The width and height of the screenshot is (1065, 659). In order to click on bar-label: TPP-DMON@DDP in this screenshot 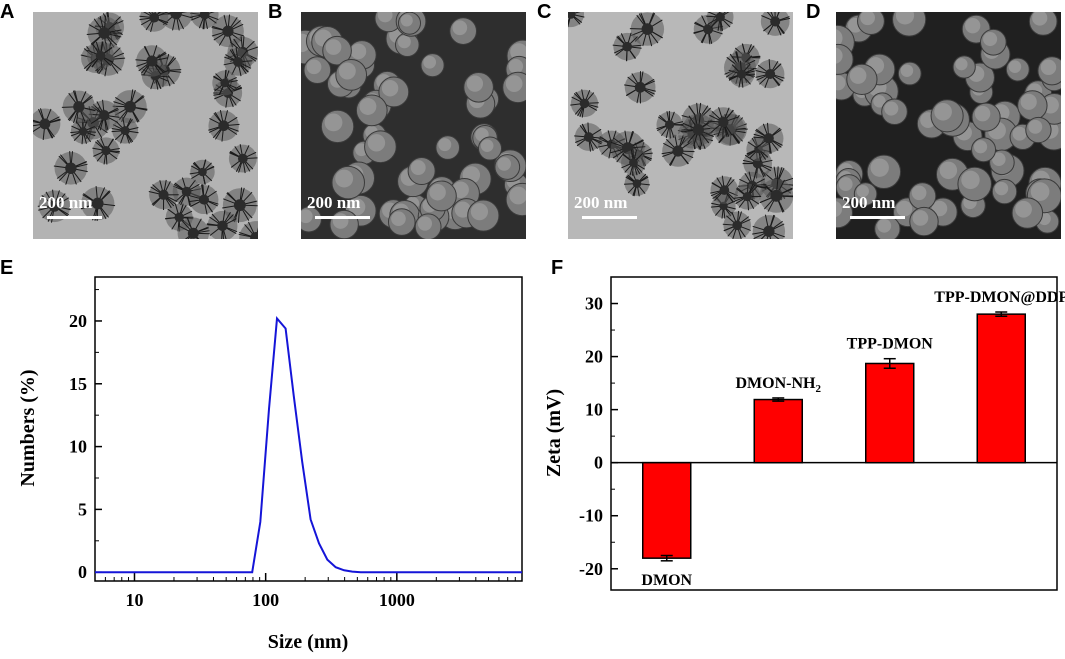, I will do `click(999, 297)`.